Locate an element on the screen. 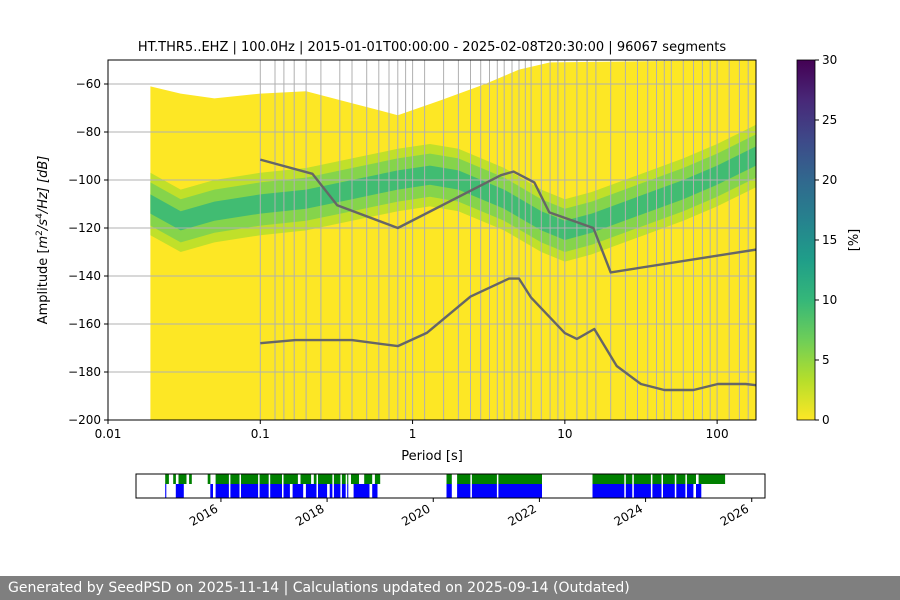 This screenshot has width=900, height=600. y-label-sup4: 4 is located at coordinates (40, 216).